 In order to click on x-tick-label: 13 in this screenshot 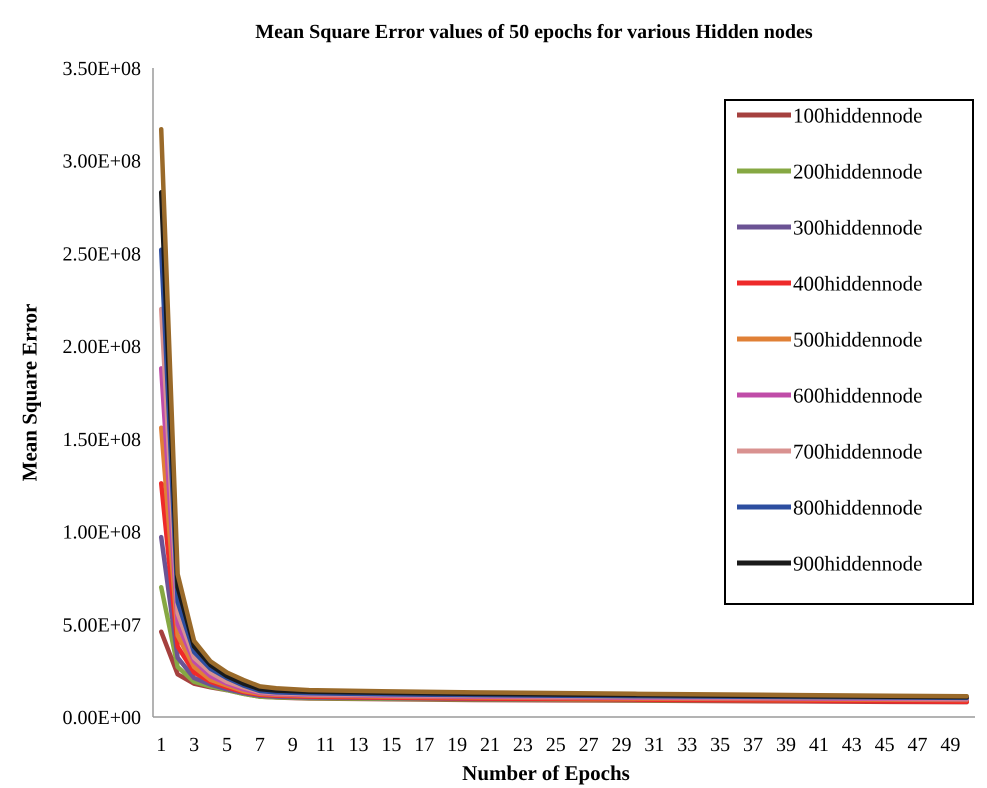, I will do `click(358, 745)`.